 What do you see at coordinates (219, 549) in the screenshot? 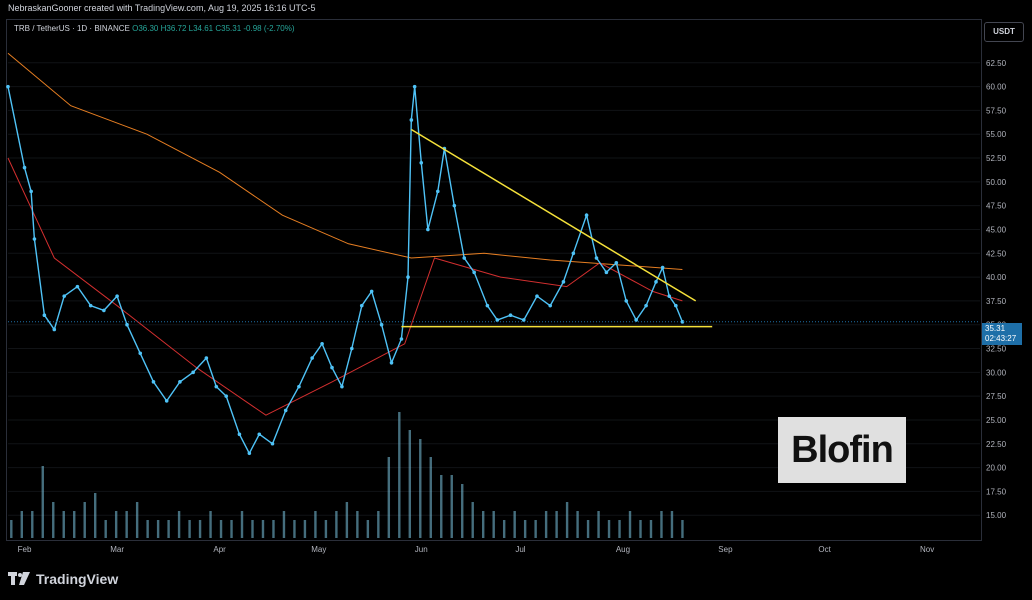
I see `x-tick-label: Apr` at bounding box center [219, 549].